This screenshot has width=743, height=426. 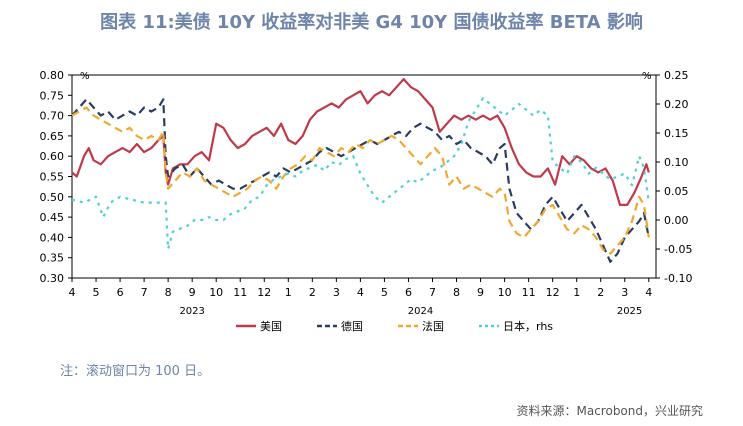 What do you see at coordinates (676, 162) in the screenshot?
I see `right-tick-label: 0.10` at bounding box center [676, 162].